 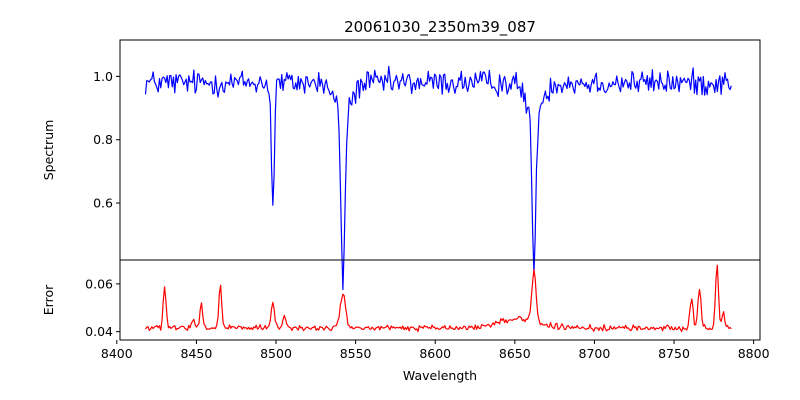 I want to click on spectrum-ytick-label: 1.0, so click(x=103, y=76).